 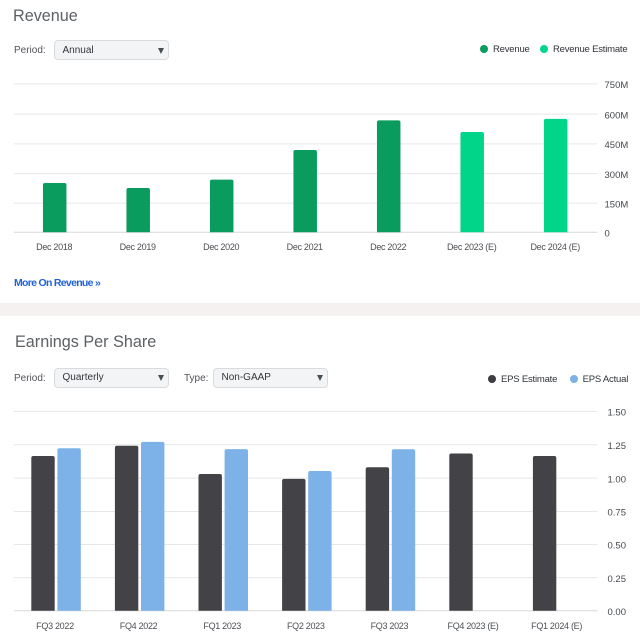 What do you see at coordinates (388, 247) in the screenshot?
I see `svg-text: Dec 2022` at bounding box center [388, 247].